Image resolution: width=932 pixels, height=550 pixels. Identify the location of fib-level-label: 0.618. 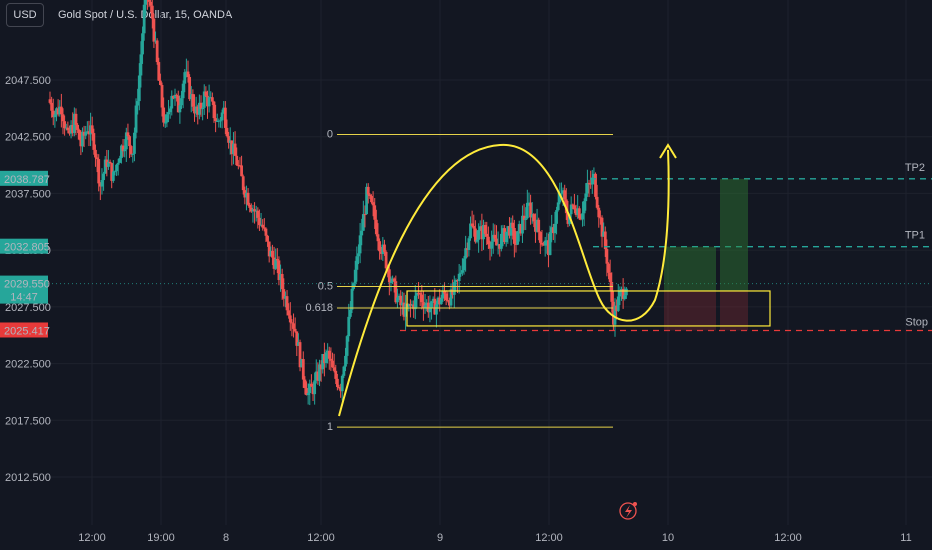
(319, 308).